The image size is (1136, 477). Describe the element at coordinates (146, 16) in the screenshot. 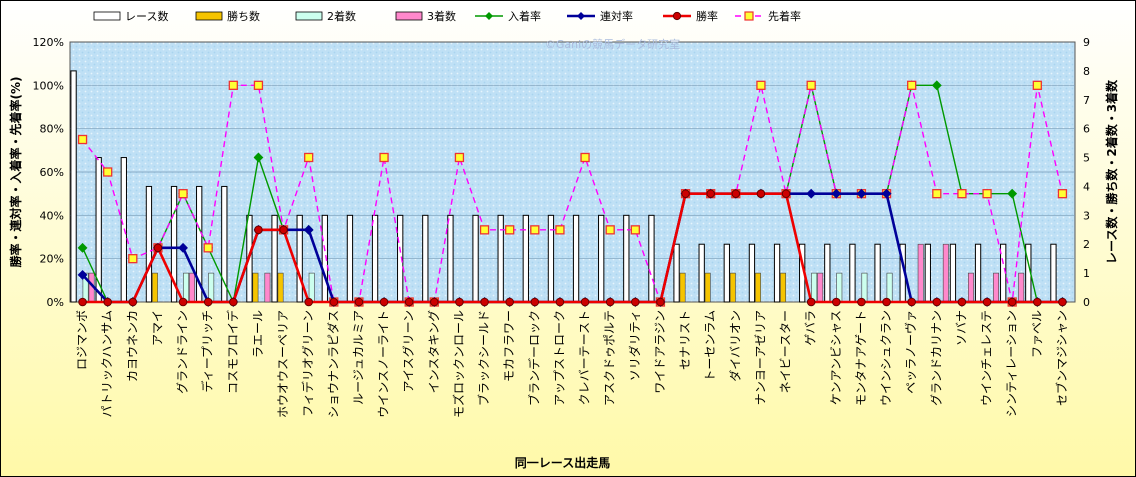

I see `legend-label: レース数` at that location.